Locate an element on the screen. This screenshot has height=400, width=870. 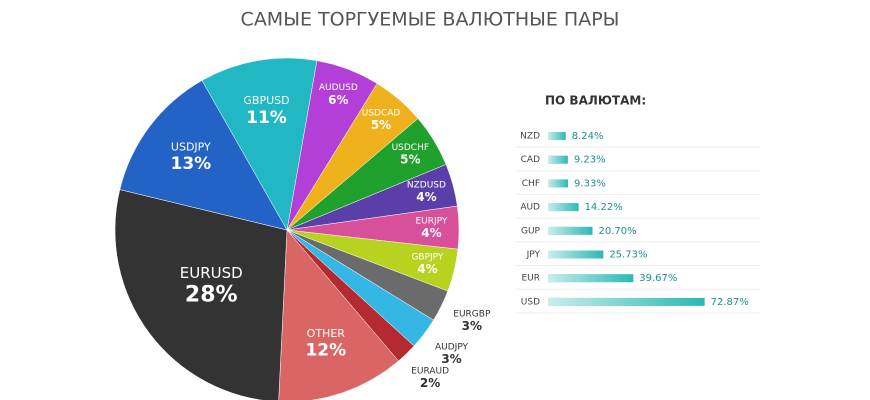
slice-name: NZDUSD is located at coordinates (426, 185).